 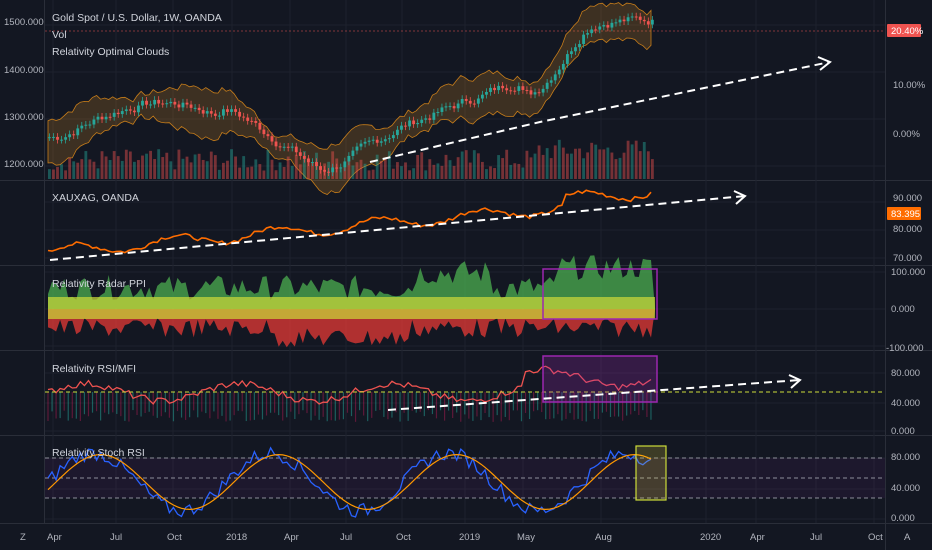 What do you see at coordinates (465, 481) in the screenshot?
I see `stoch-rsi-pane` at bounding box center [465, 481].